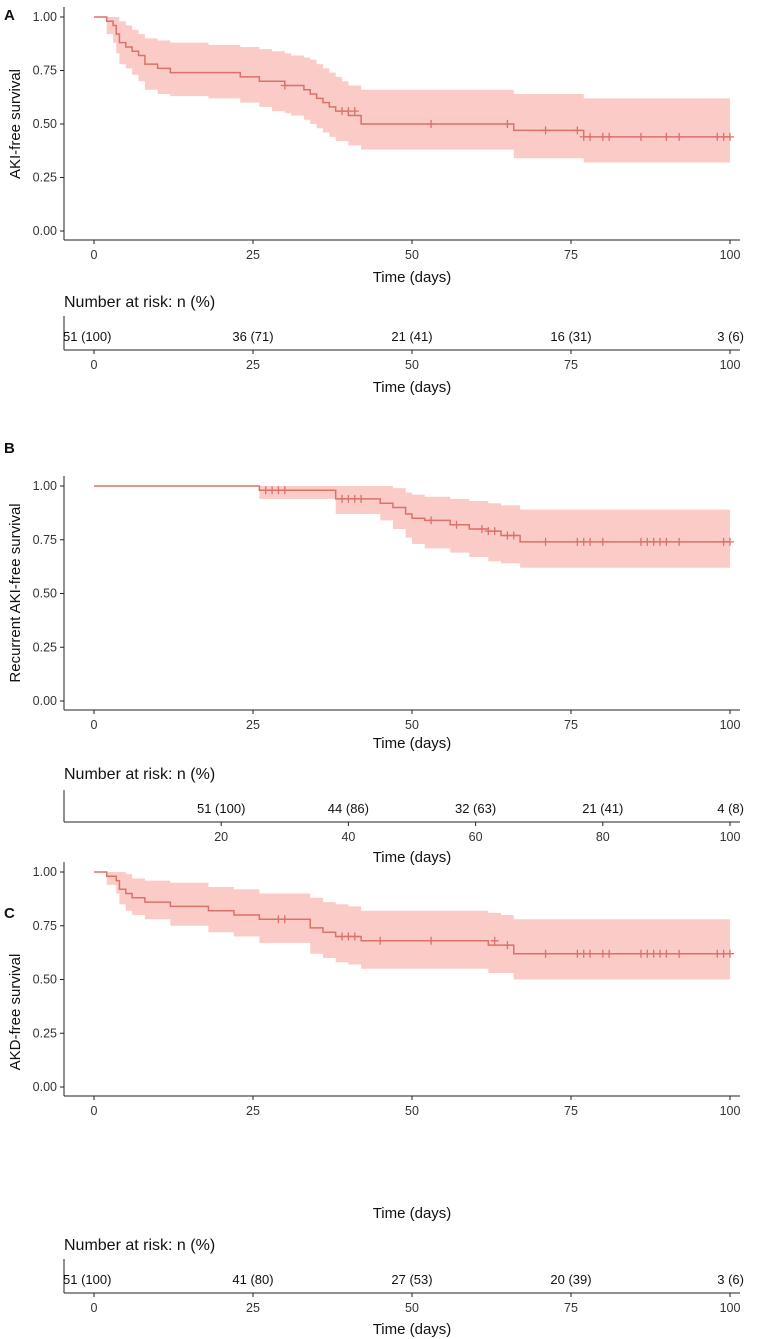  I want to click on panel-c-x-axis-title: Time (days), so click(412, 1213).